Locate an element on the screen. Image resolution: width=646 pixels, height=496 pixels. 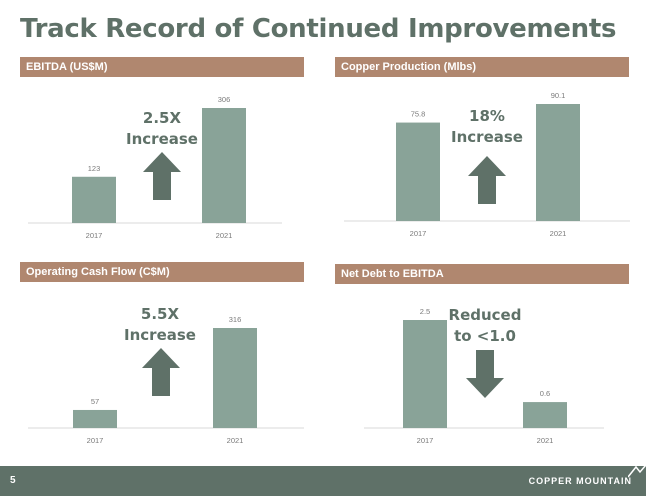
operating-cash-flow-chart: 57 2017 316 2021 is located at coordinates (166, 380).